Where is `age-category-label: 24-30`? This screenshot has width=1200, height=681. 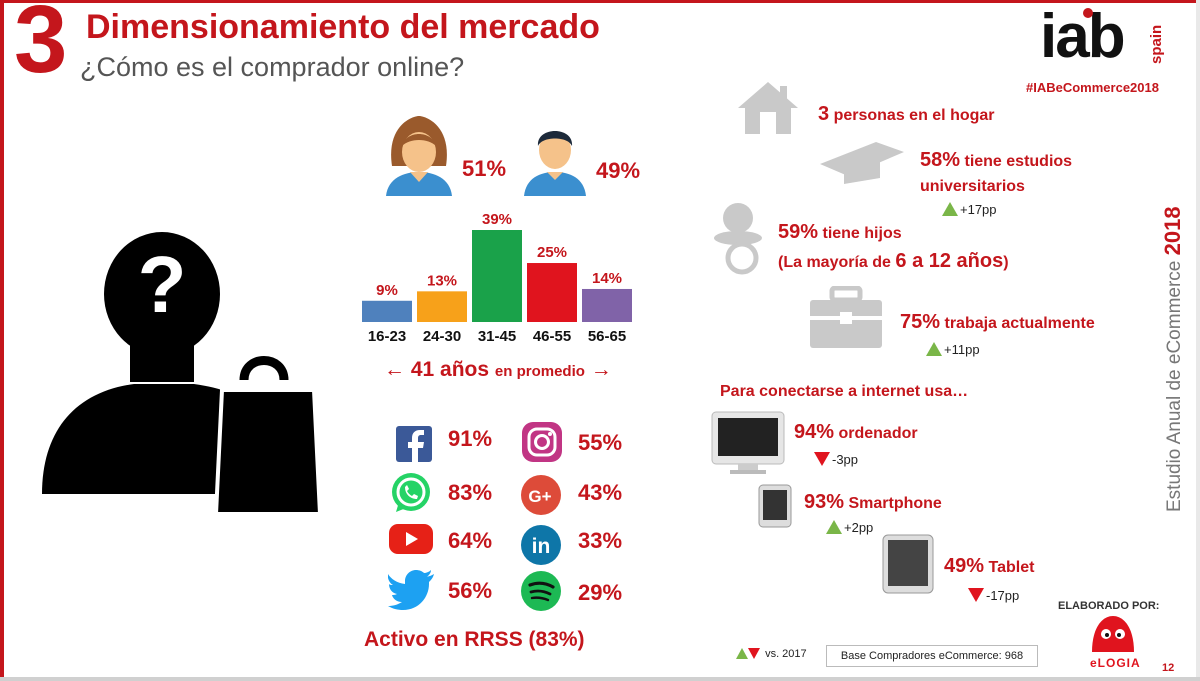 age-category-label: 24-30 is located at coordinates (442, 336).